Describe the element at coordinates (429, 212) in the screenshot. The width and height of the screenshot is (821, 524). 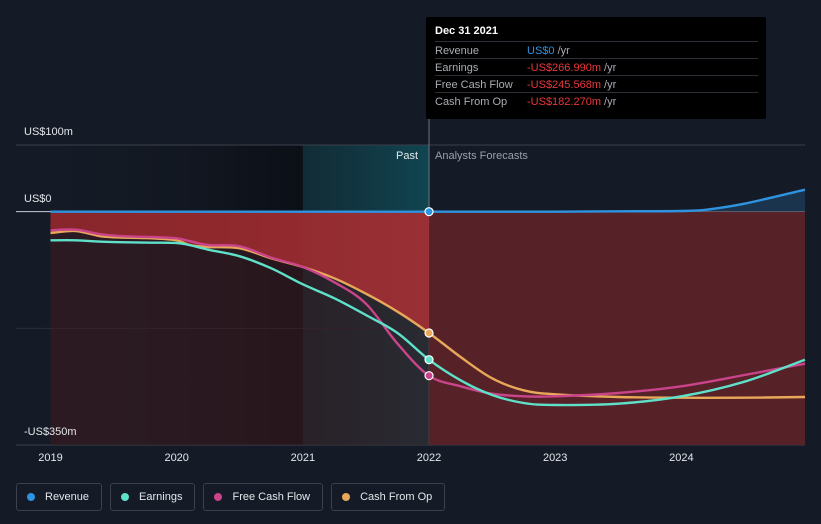
I see `point-revenue` at that location.